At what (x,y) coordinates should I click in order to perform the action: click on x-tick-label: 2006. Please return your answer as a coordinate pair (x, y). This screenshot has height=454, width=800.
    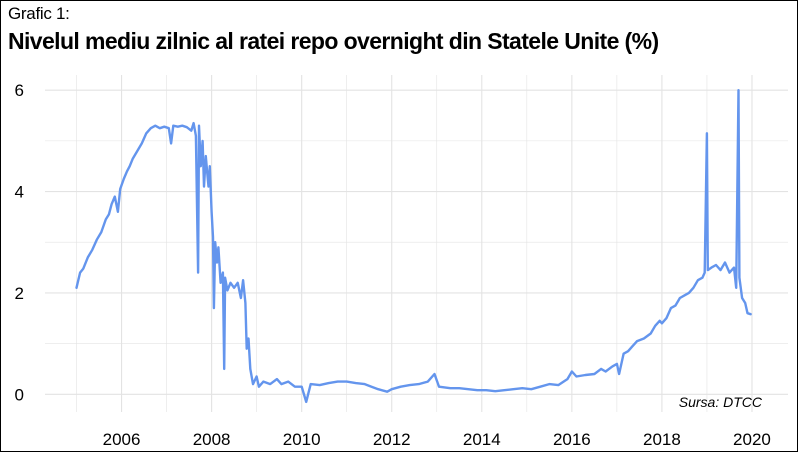
    Looking at the image, I should click on (122, 439).